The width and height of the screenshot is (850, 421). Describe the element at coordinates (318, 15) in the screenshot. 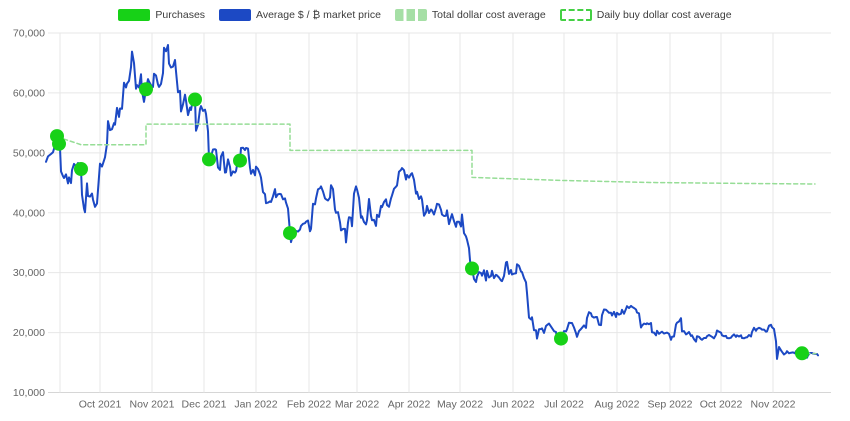

I see `legend-label-market-price: Average $ / ₿ market price` at that location.